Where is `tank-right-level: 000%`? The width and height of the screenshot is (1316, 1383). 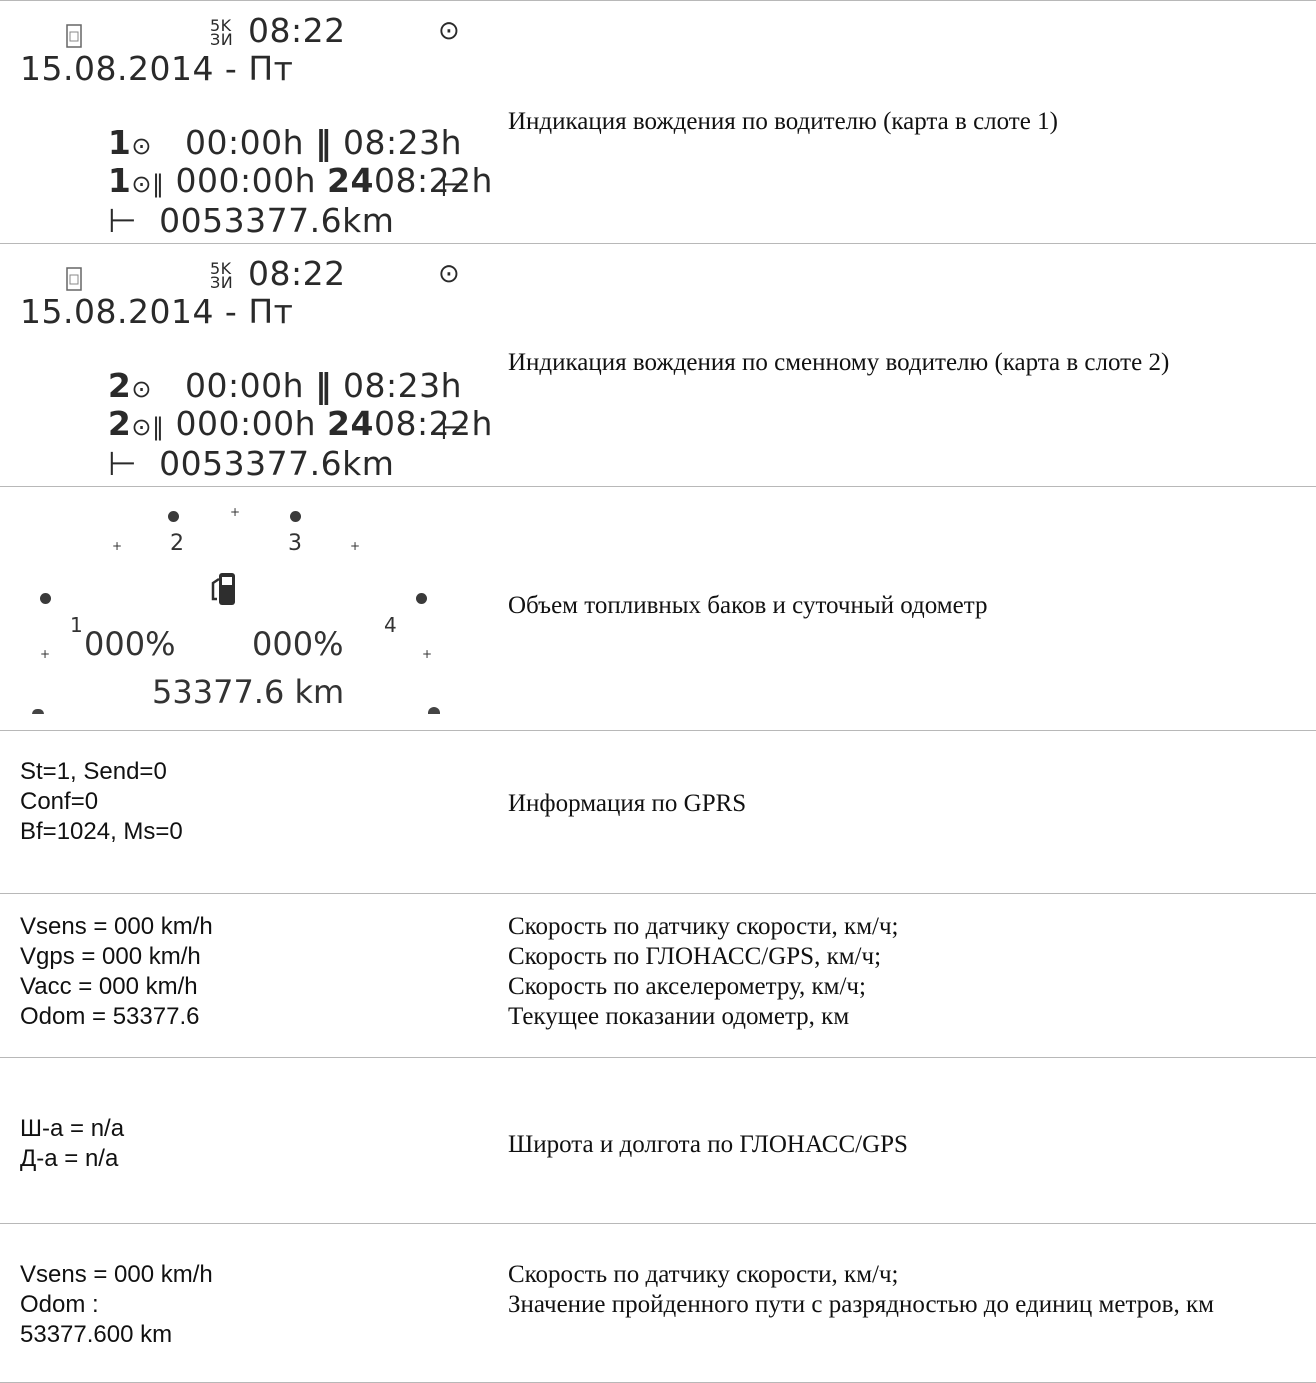 tank-right-level: 000% is located at coordinates (298, 644).